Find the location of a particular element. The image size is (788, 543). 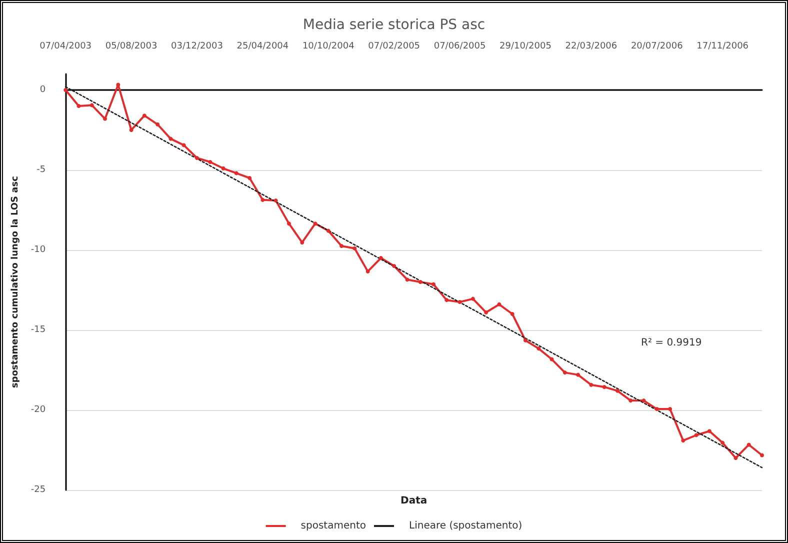

x-axis-title: Data is located at coordinates (414, 501).